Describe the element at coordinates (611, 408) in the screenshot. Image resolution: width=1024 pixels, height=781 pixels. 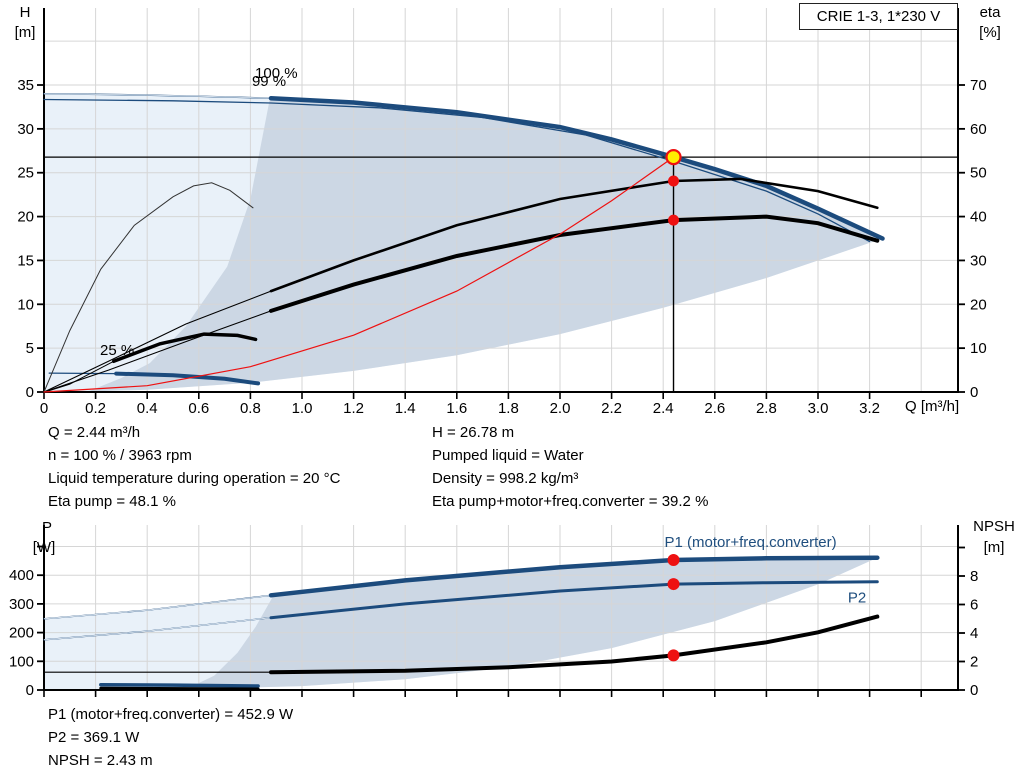
I see `x-tick-label: 2.2` at that location.